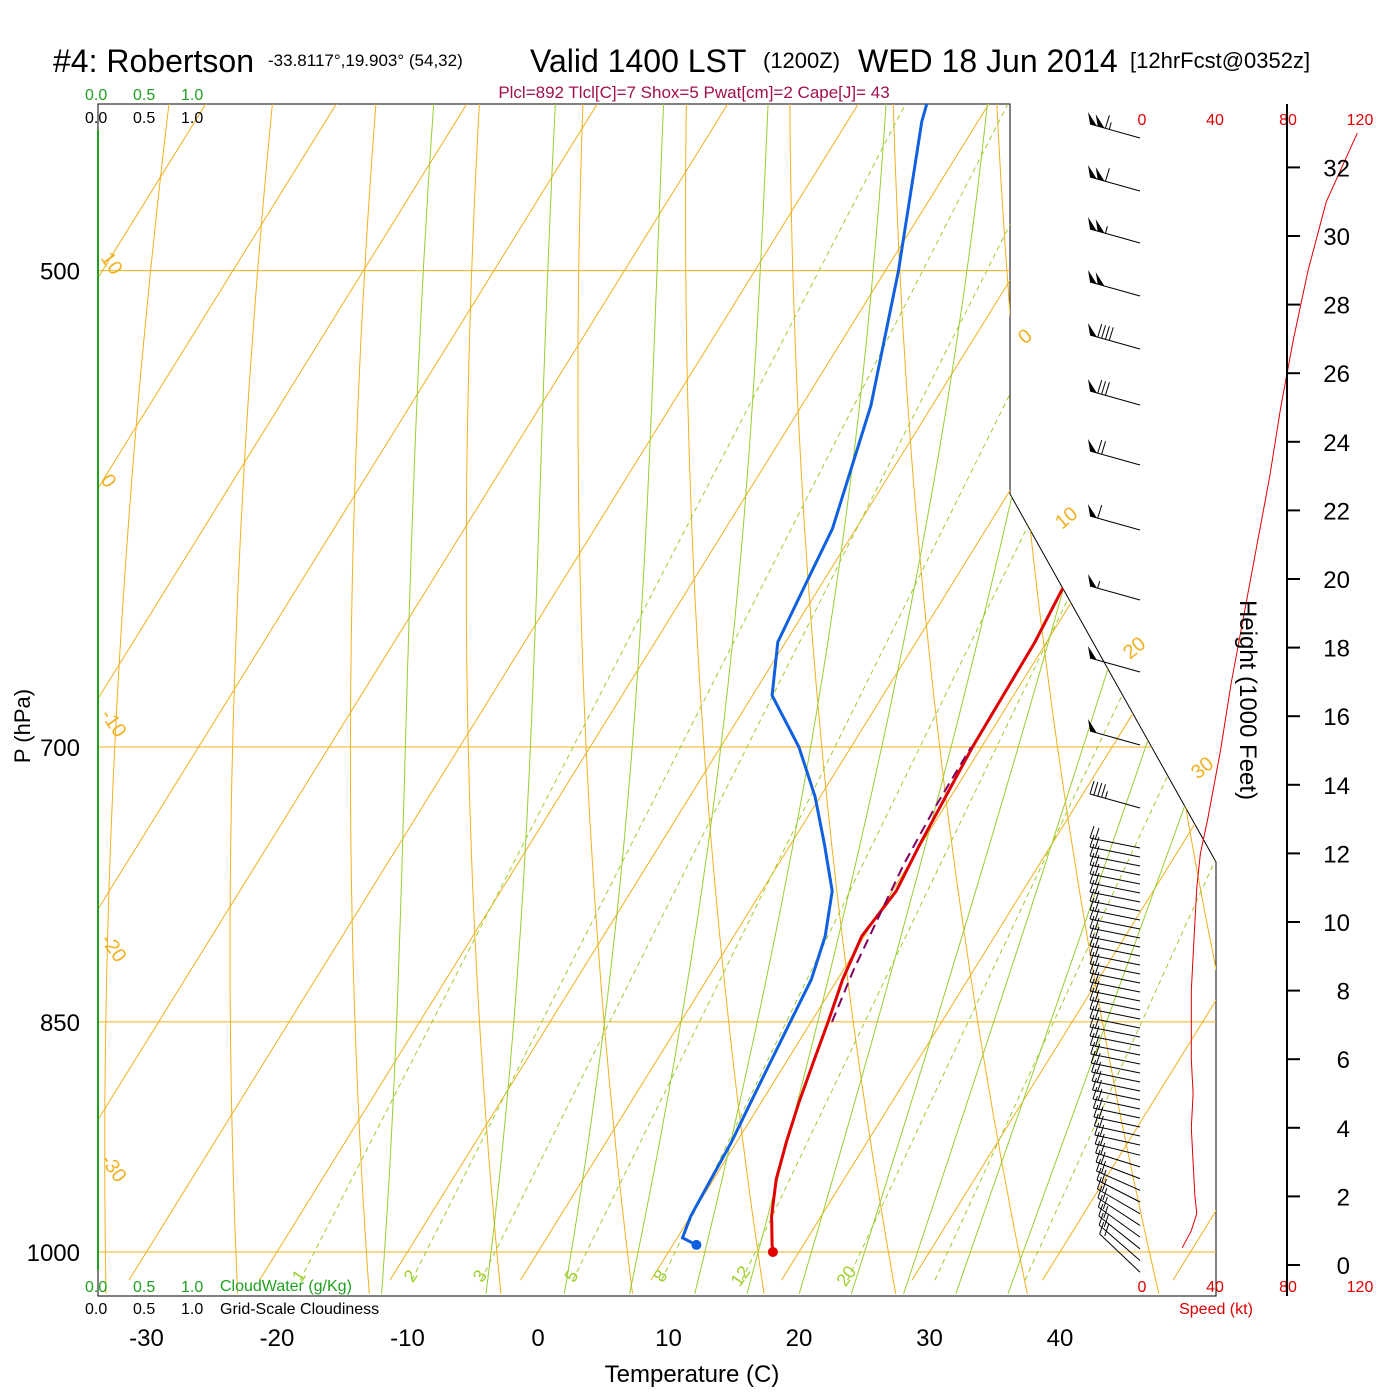  I want to click on height-tick-2: 2, so click(1343, 1197).